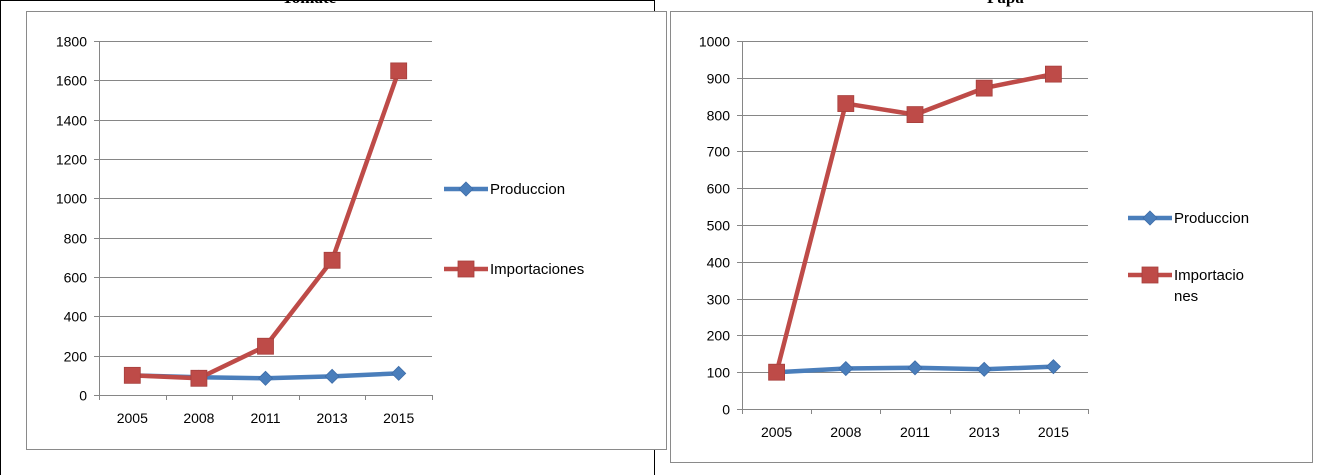 The height and width of the screenshot is (475, 1320). Describe the element at coordinates (1005, 4) in the screenshot. I see `chart-title-papa: Papa` at that location.